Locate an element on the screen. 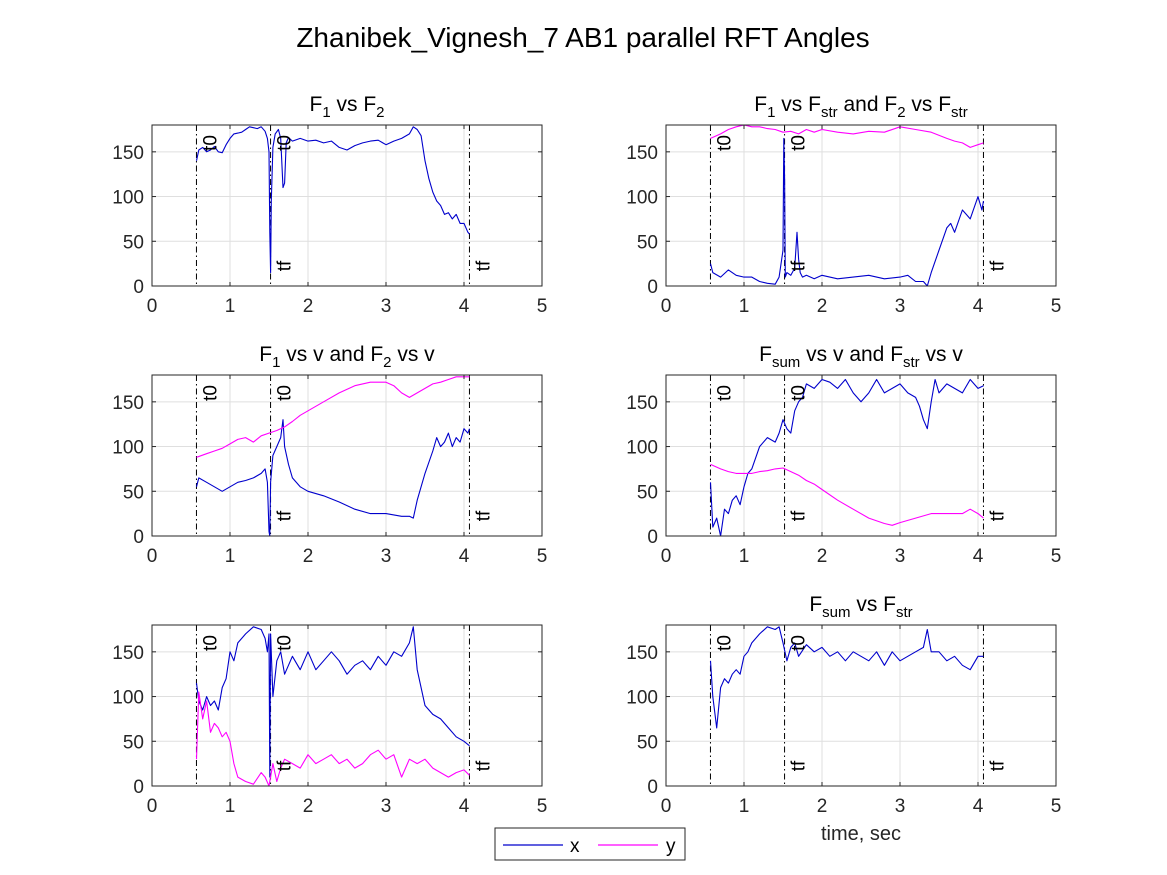 The image size is (1167, 875). legend-box is located at coordinates (590, 844).